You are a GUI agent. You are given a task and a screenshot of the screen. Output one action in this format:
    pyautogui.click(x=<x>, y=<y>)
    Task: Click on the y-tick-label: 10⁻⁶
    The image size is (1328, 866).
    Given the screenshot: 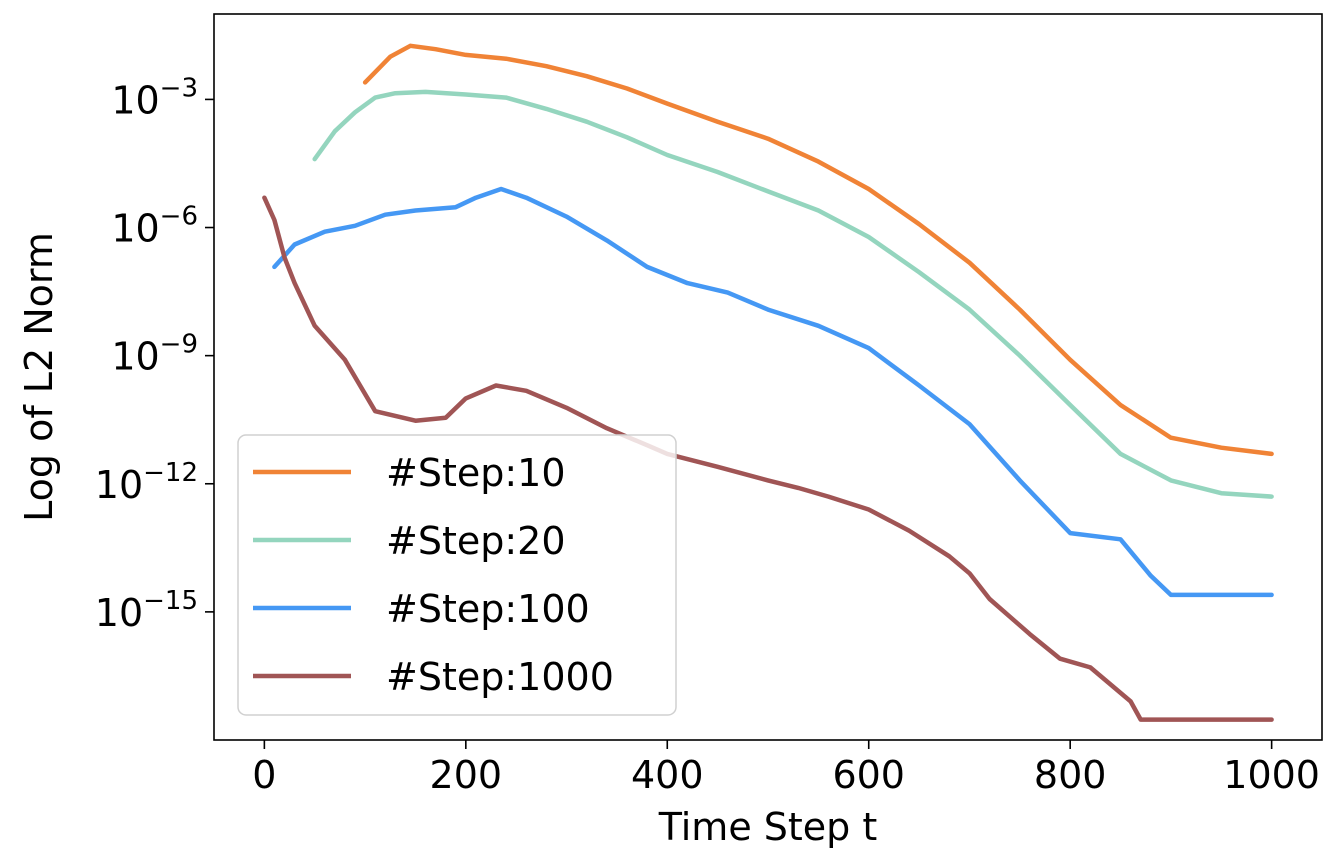 What is the action you would take?
    pyautogui.click(x=154, y=226)
    